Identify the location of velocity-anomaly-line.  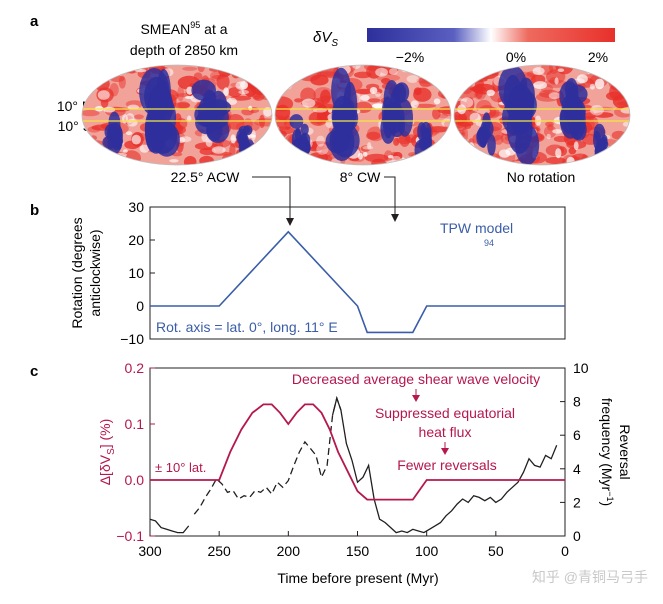
(357, 452).